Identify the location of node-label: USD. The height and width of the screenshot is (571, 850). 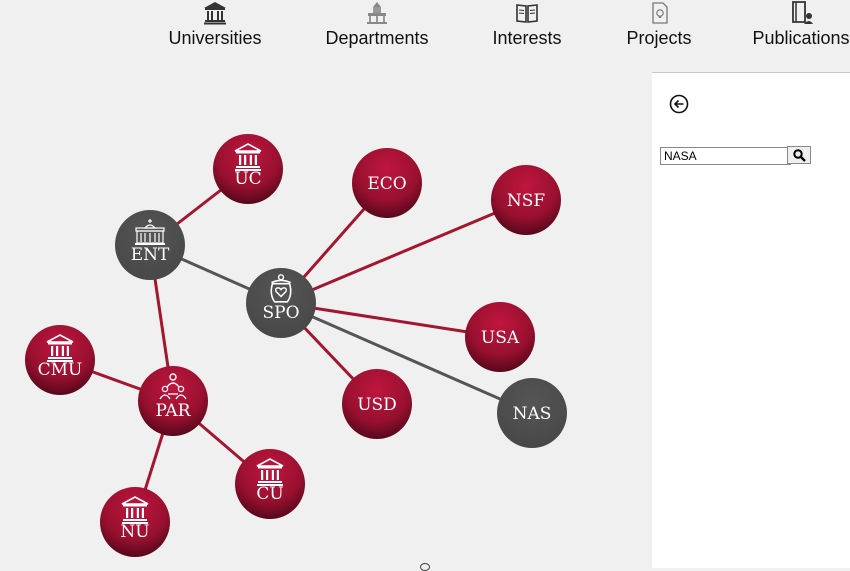
(377, 405).